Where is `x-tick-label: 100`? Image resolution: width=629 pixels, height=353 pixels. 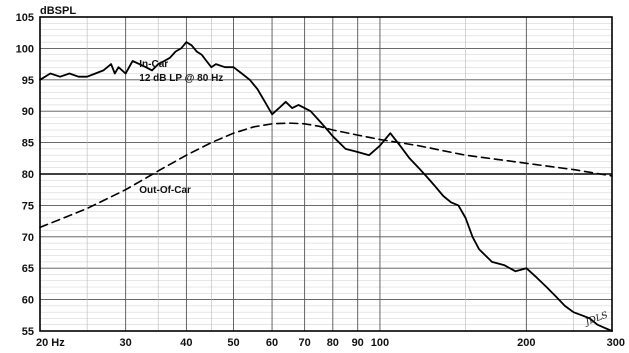
x-tick-label: 100 is located at coordinates (380, 342).